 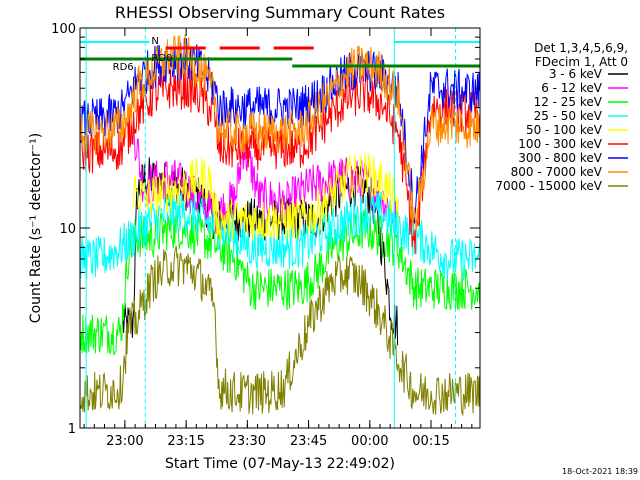 What do you see at coordinates (63, 29) in the screenshot?
I see `y-tick-label: 100` at bounding box center [63, 29].